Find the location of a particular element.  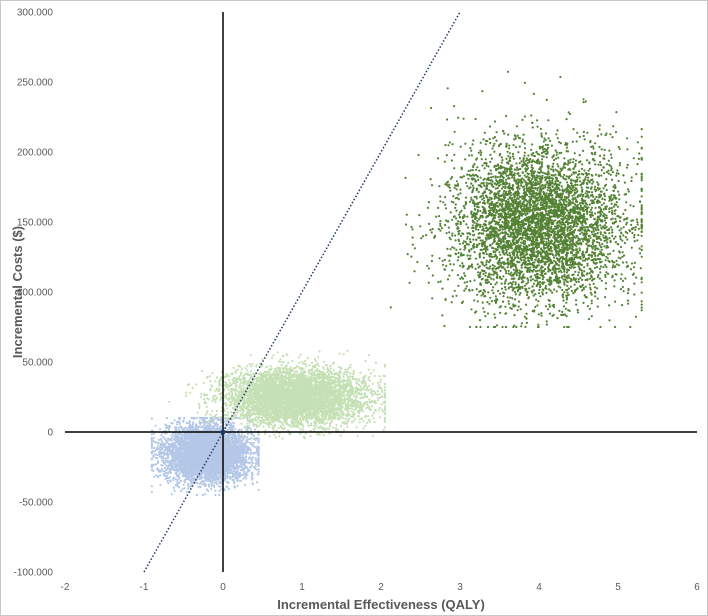

series-2-points is located at coordinates (205, 456).